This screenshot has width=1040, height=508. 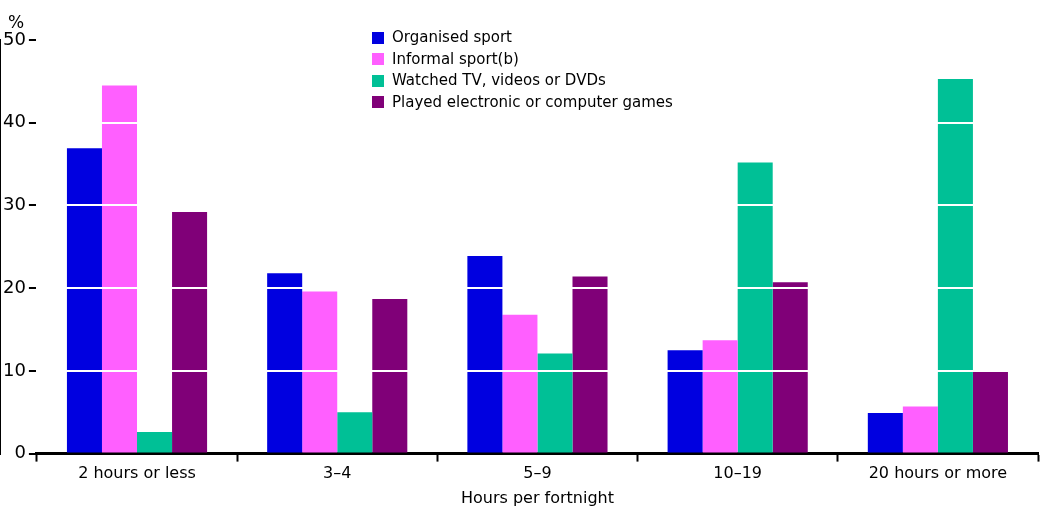 What do you see at coordinates (337, 473) in the screenshot?
I see `x-tick-label: 3–4` at bounding box center [337, 473].